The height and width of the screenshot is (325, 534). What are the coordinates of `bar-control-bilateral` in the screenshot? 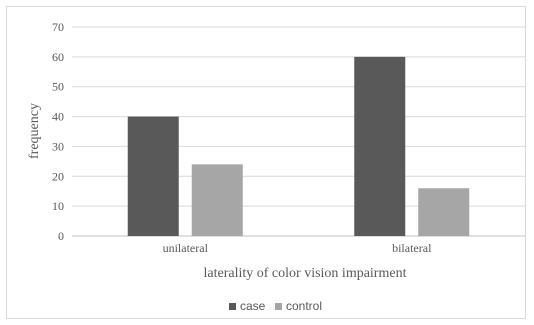 It's located at (444, 212).